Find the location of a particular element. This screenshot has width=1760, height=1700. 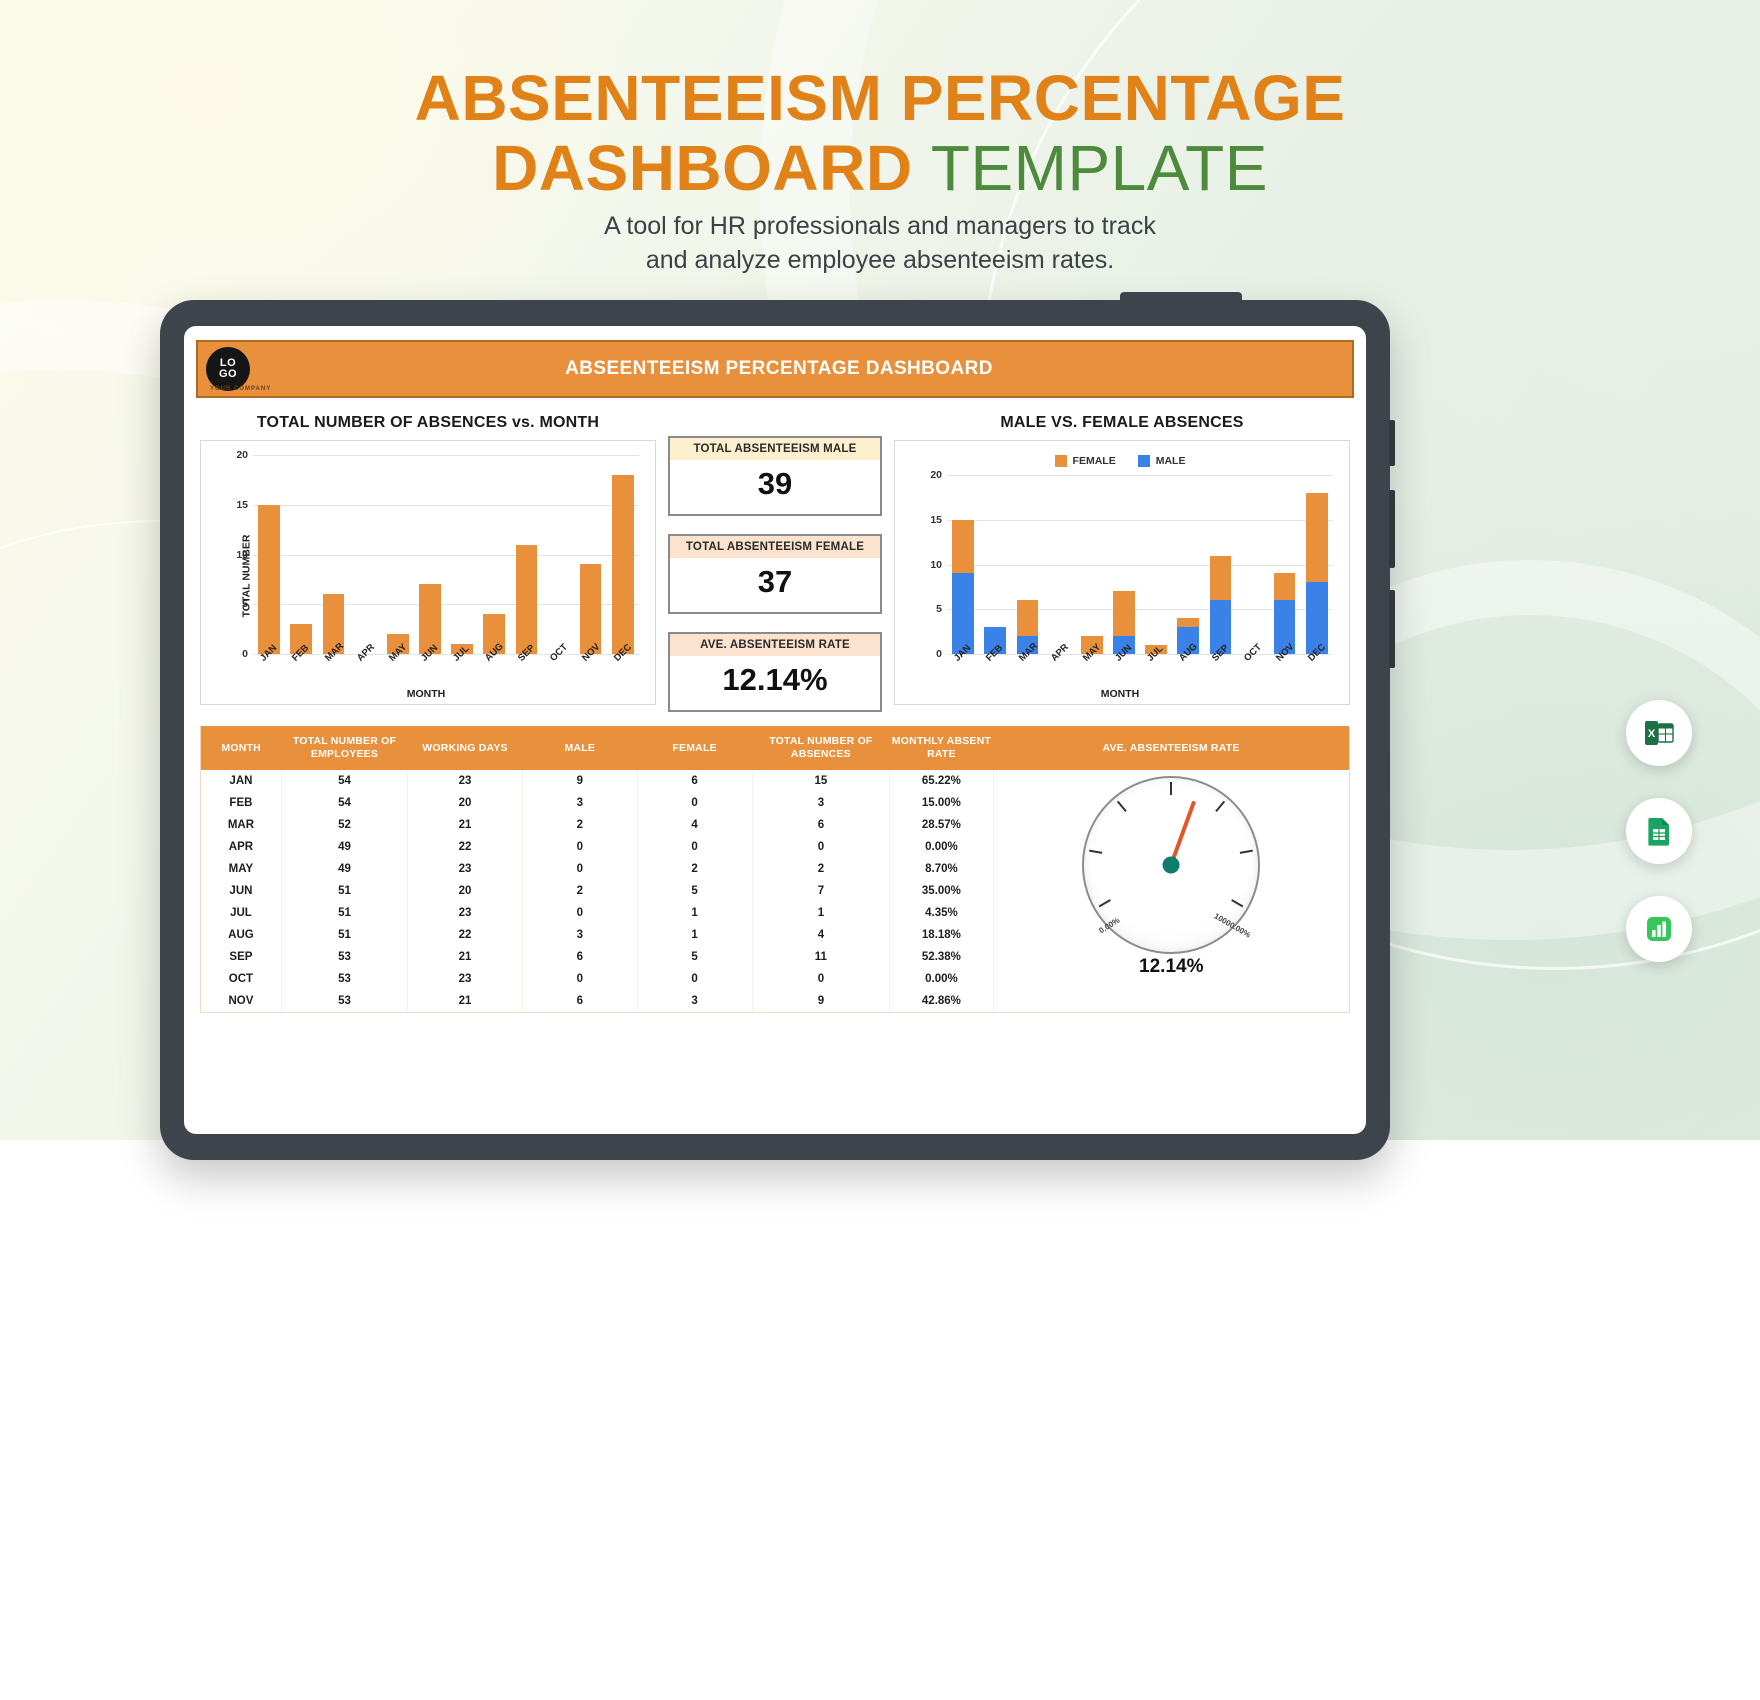

cell-absences: 11 is located at coordinates (820, 957).